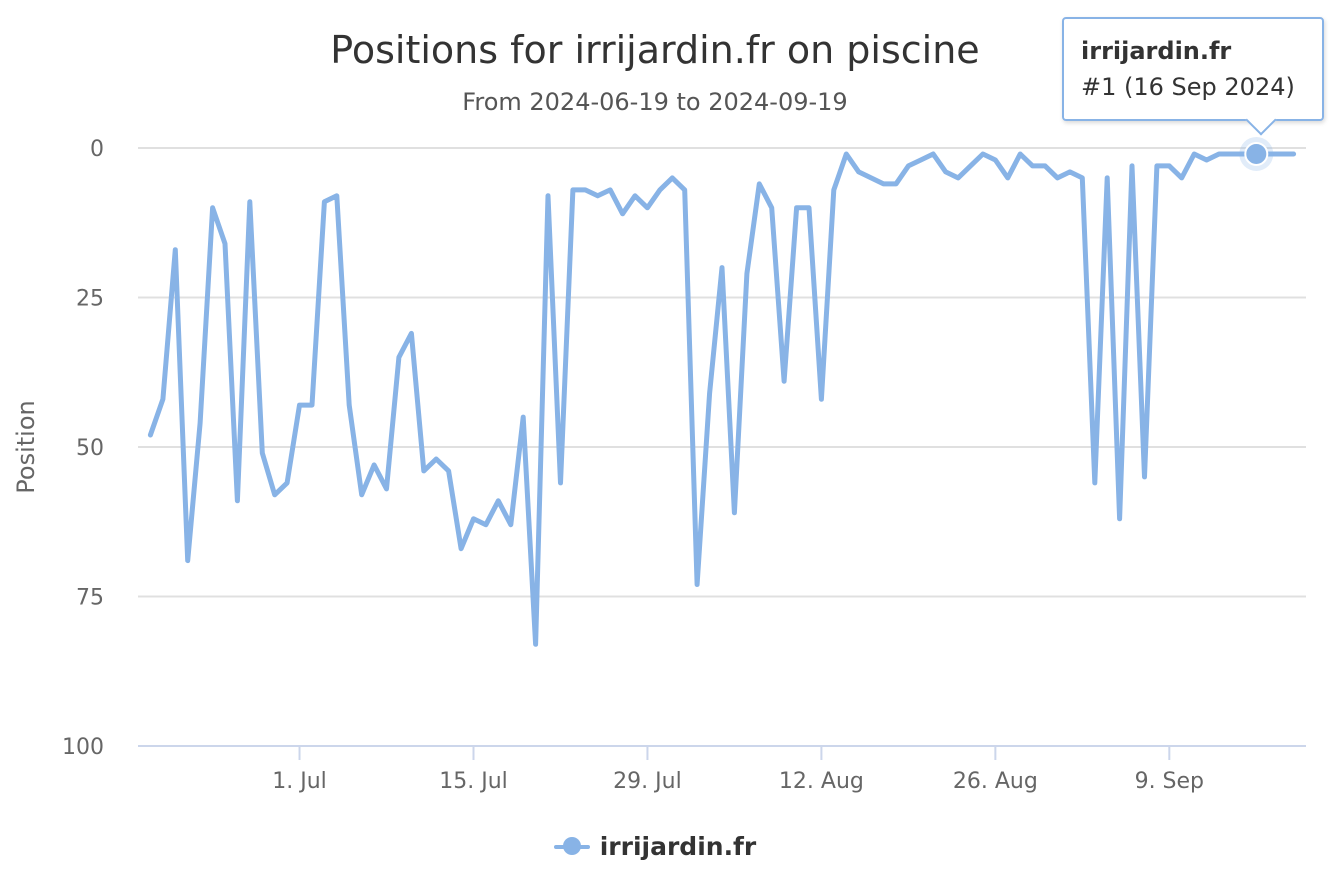  Describe the element at coordinates (90, 598) in the screenshot. I see `y-tick-label: 75` at that location.